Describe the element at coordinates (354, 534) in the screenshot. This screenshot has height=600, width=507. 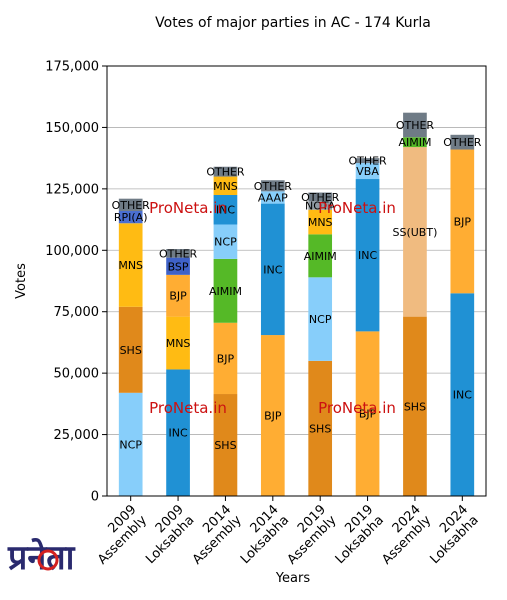
I see `x-tick-label: 2019Loksabha` at that location.